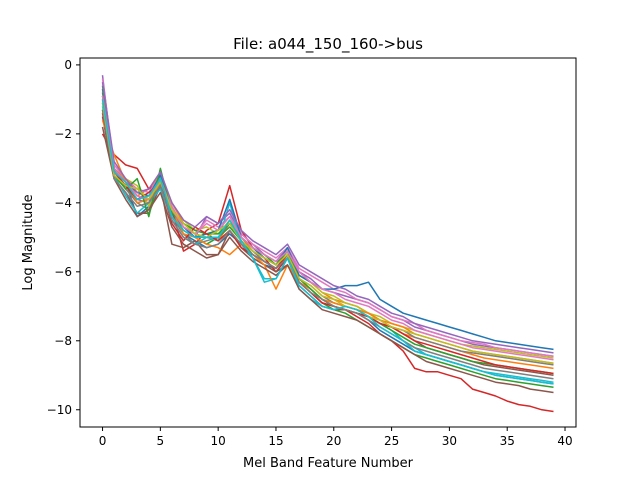  I want to click on x-tick-label: 35, so click(507, 441).